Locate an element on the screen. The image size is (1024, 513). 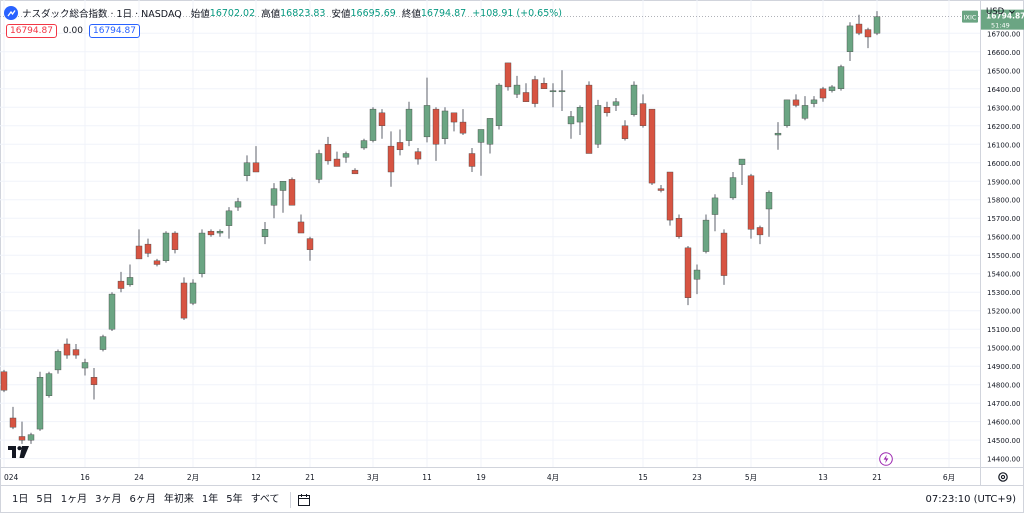
toolbar-divider is located at coordinates (290, 499).